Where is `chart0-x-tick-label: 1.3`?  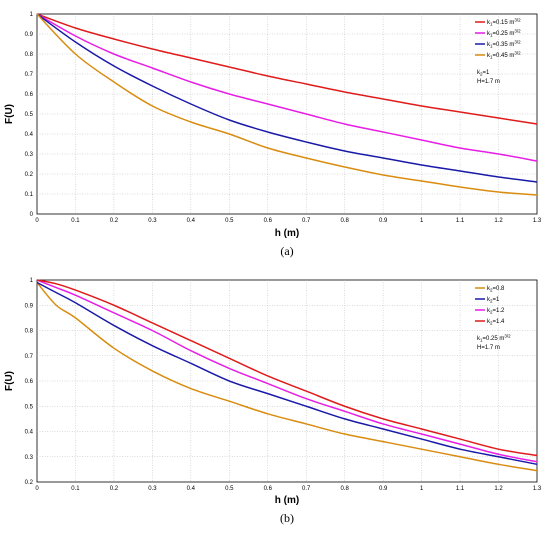 chart0-x-tick-label: 1.3 is located at coordinates (537, 221).